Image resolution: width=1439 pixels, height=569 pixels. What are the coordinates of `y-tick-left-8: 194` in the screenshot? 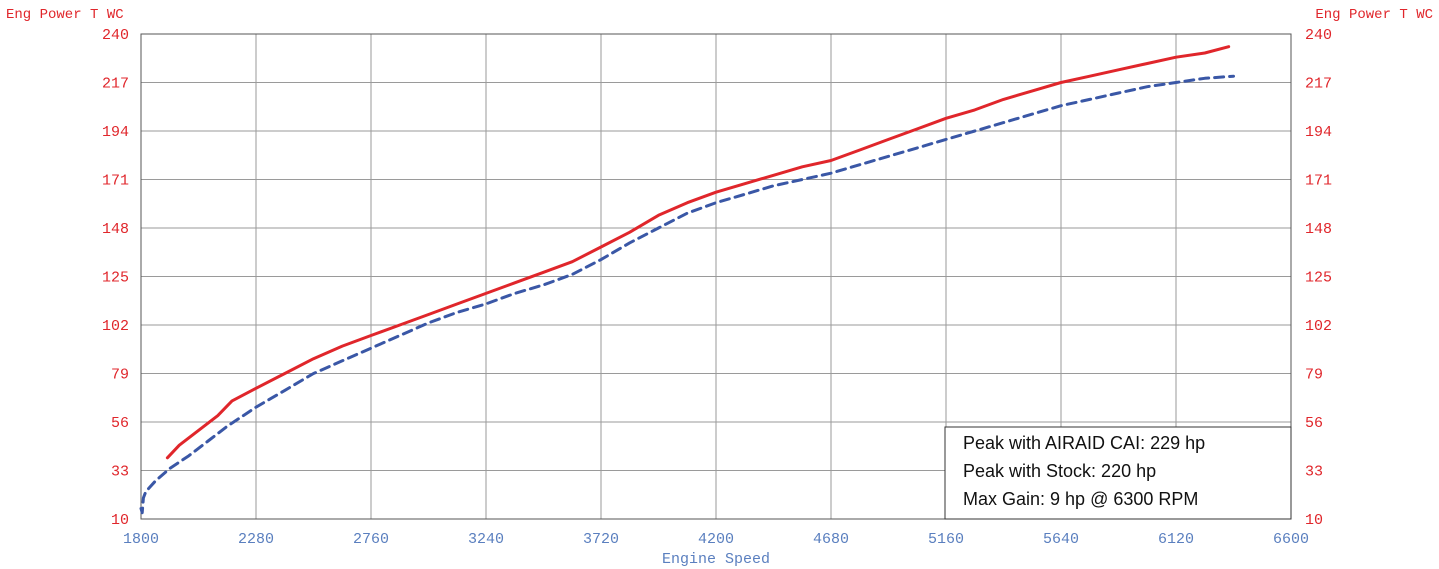 It's located at (115, 132).